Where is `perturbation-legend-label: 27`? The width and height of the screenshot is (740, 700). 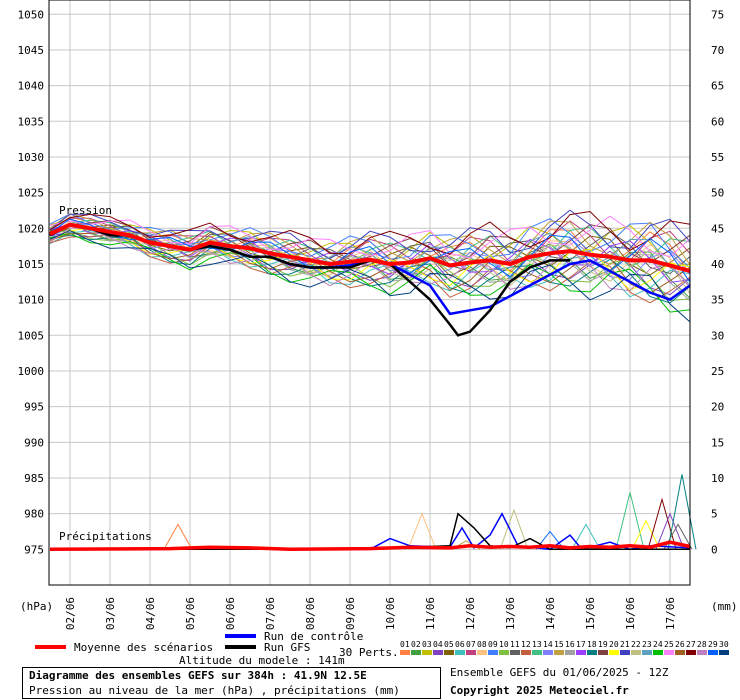 perturbation-legend-label: 27 is located at coordinates (691, 644).